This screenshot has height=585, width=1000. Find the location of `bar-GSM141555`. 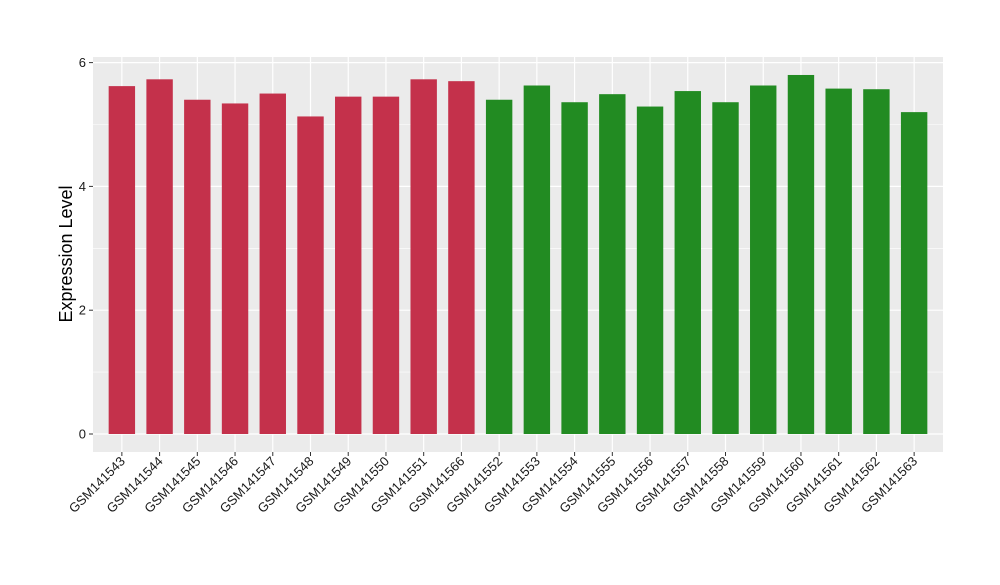

bar-GSM141555 is located at coordinates (612, 264).